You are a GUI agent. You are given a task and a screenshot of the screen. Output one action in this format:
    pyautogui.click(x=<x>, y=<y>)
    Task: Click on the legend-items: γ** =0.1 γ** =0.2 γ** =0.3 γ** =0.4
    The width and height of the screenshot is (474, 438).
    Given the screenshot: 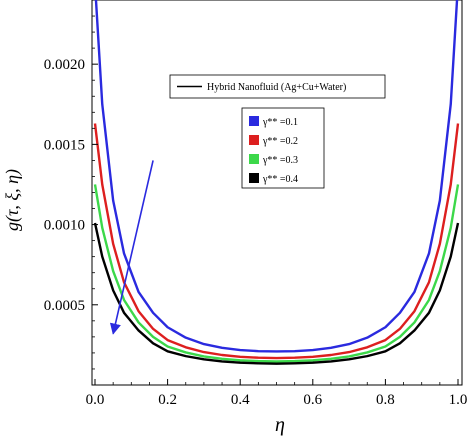 What is the action you would take?
    pyautogui.click(x=273, y=150)
    